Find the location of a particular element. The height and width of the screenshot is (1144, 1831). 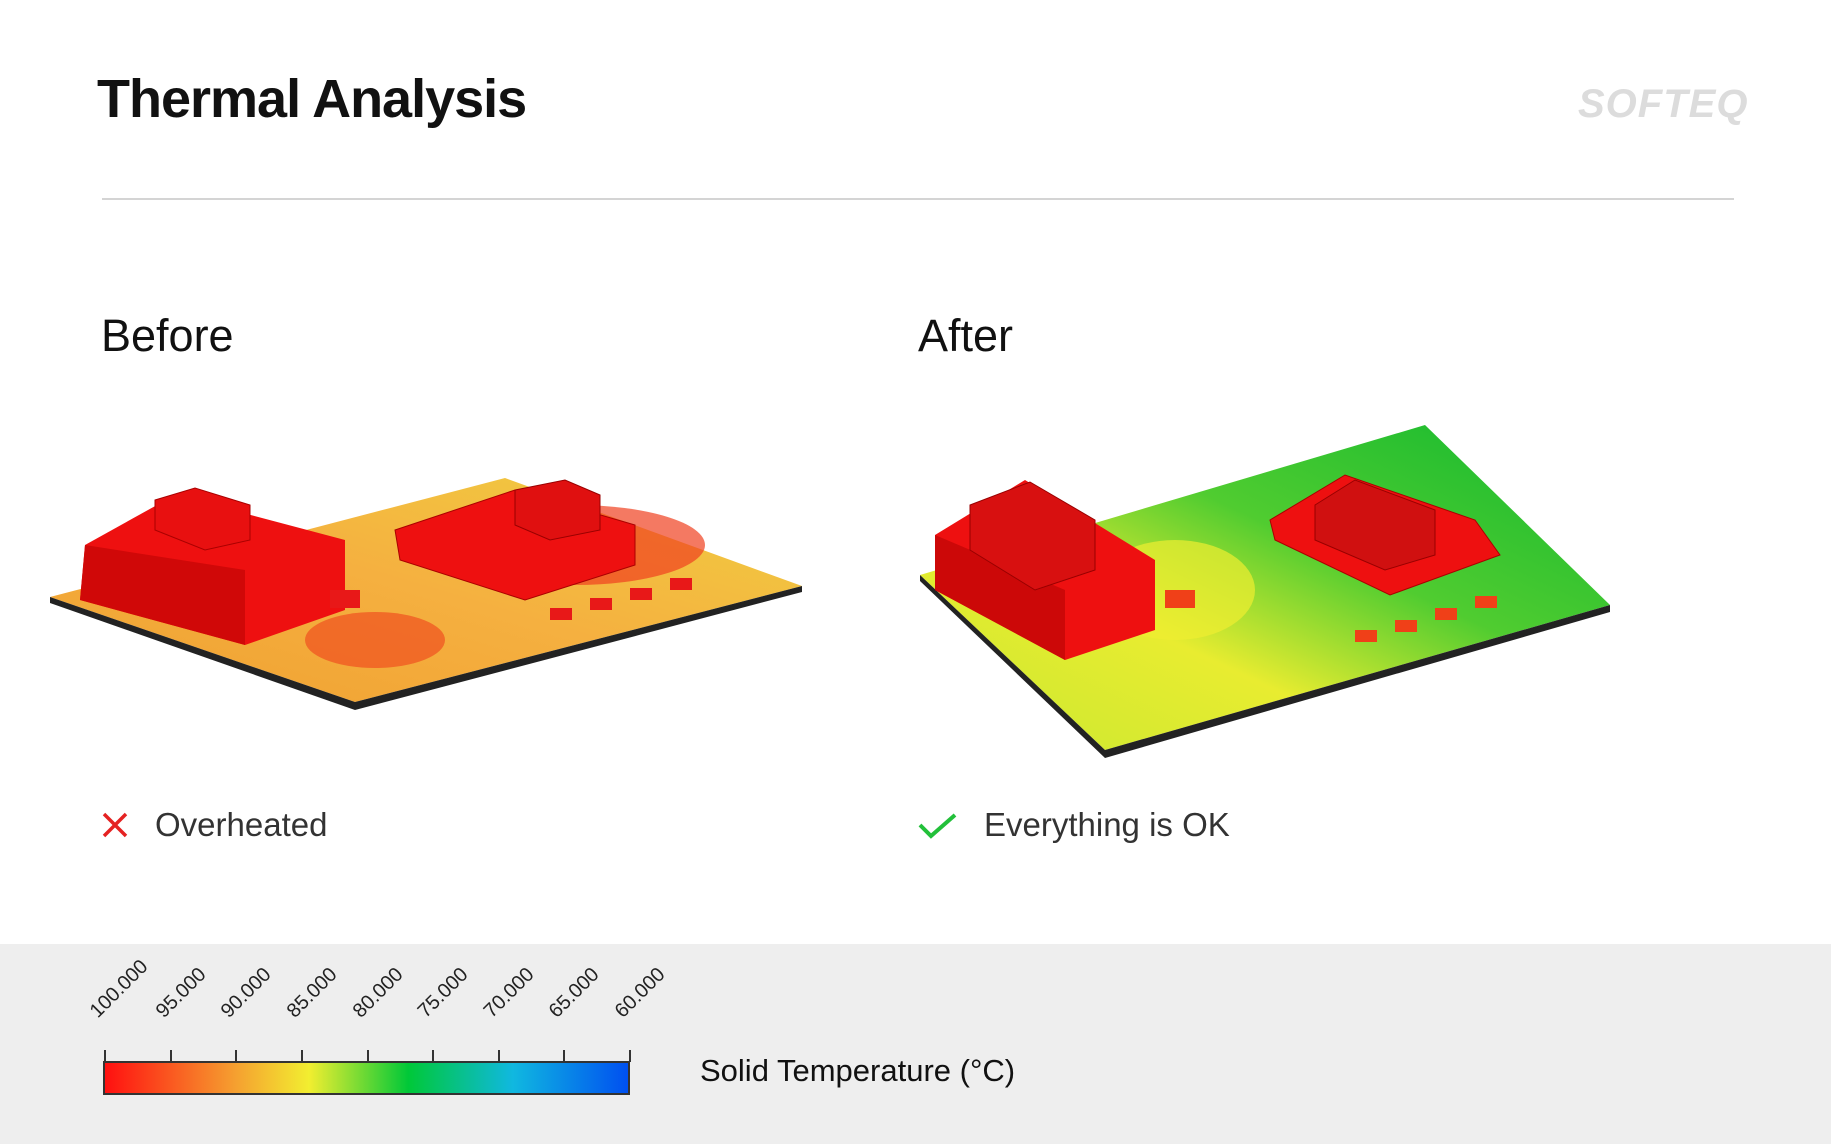

after-status-text: Everything is OK is located at coordinates (1107, 824).